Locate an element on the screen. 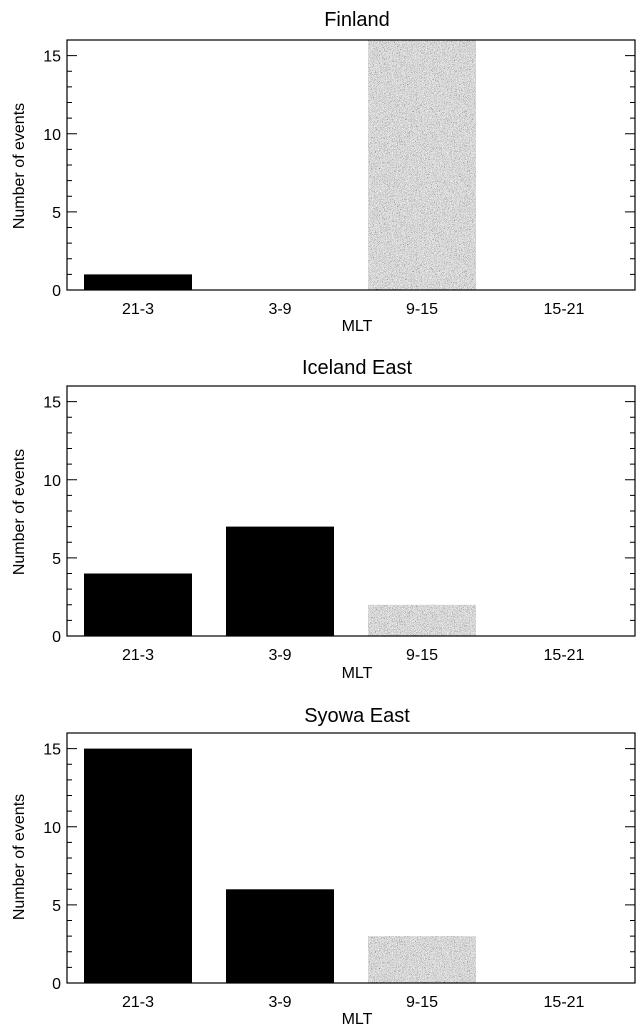  panel-title: Finland is located at coordinates (357, 20).